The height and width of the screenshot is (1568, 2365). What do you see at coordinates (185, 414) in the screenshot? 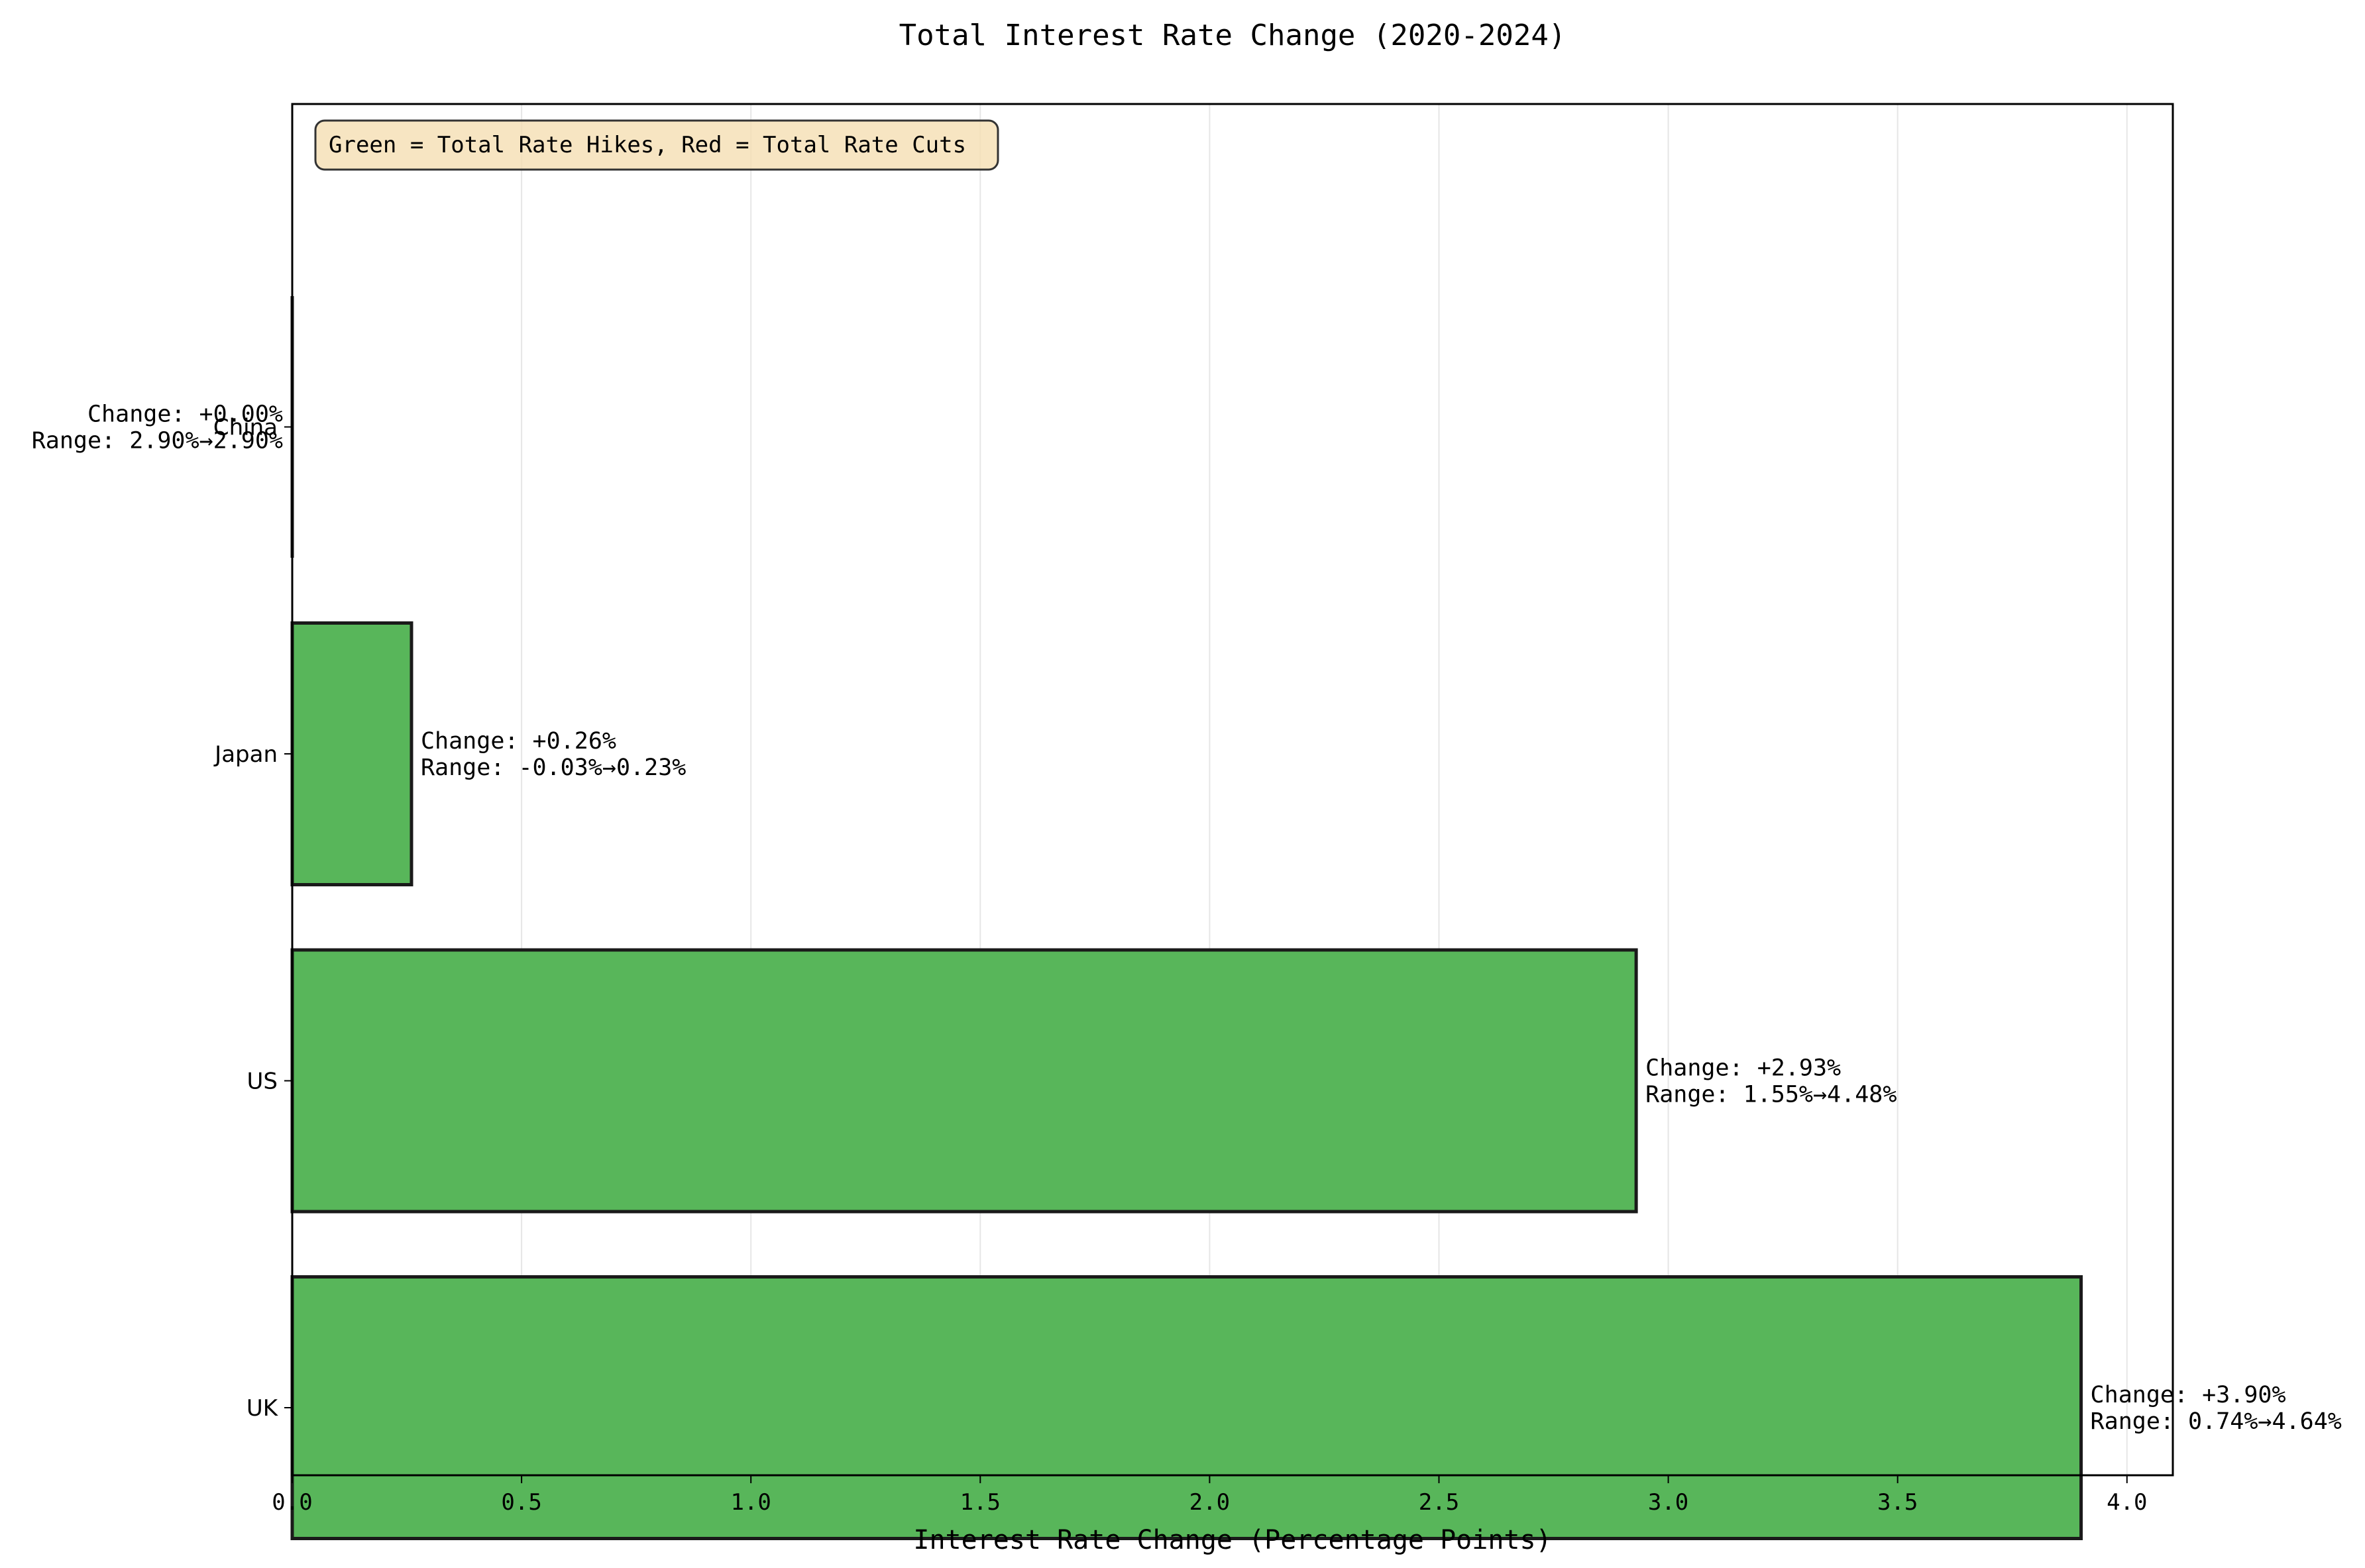
I see `data-label: Change: +0.00%` at bounding box center [185, 414].